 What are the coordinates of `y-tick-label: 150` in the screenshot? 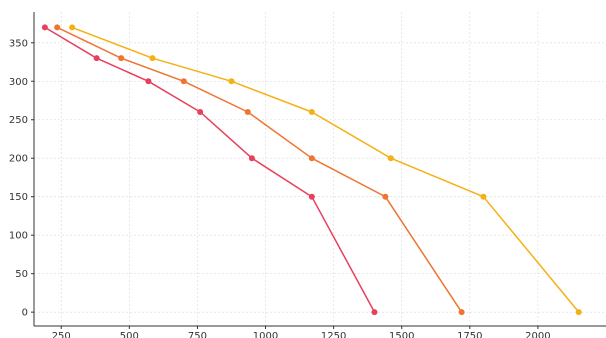 It's located at (18, 197).